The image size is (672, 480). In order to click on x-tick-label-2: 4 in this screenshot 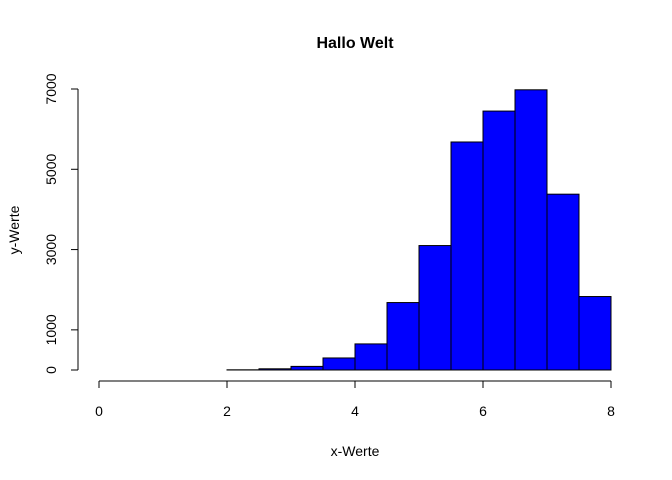, I will do `click(355, 411)`.